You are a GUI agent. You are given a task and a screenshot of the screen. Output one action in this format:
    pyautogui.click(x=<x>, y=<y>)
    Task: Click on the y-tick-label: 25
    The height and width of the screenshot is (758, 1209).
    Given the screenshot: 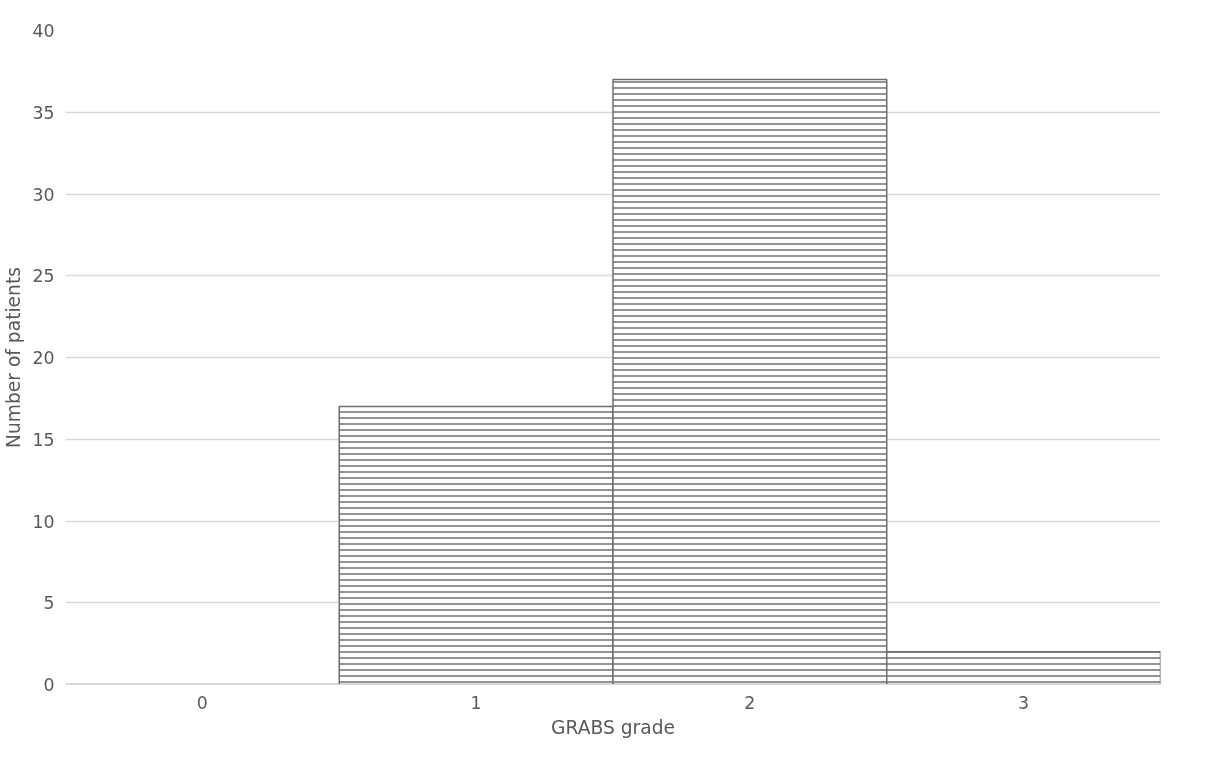 What is the action you would take?
    pyautogui.click(x=43, y=276)
    